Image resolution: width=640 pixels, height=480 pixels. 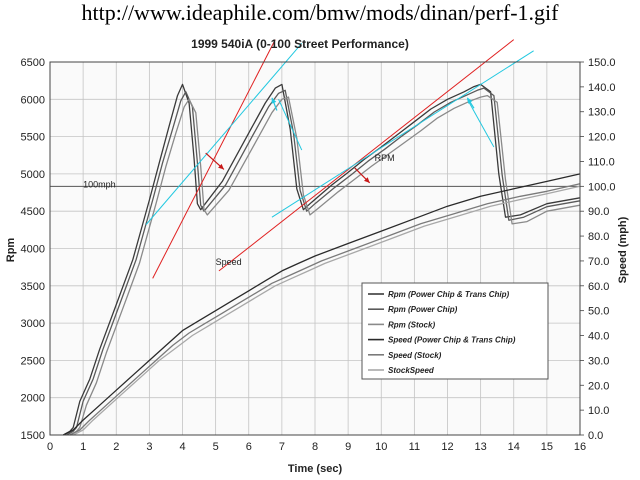 I want to click on legend-label-4: Speed (Stock), so click(x=415, y=355).